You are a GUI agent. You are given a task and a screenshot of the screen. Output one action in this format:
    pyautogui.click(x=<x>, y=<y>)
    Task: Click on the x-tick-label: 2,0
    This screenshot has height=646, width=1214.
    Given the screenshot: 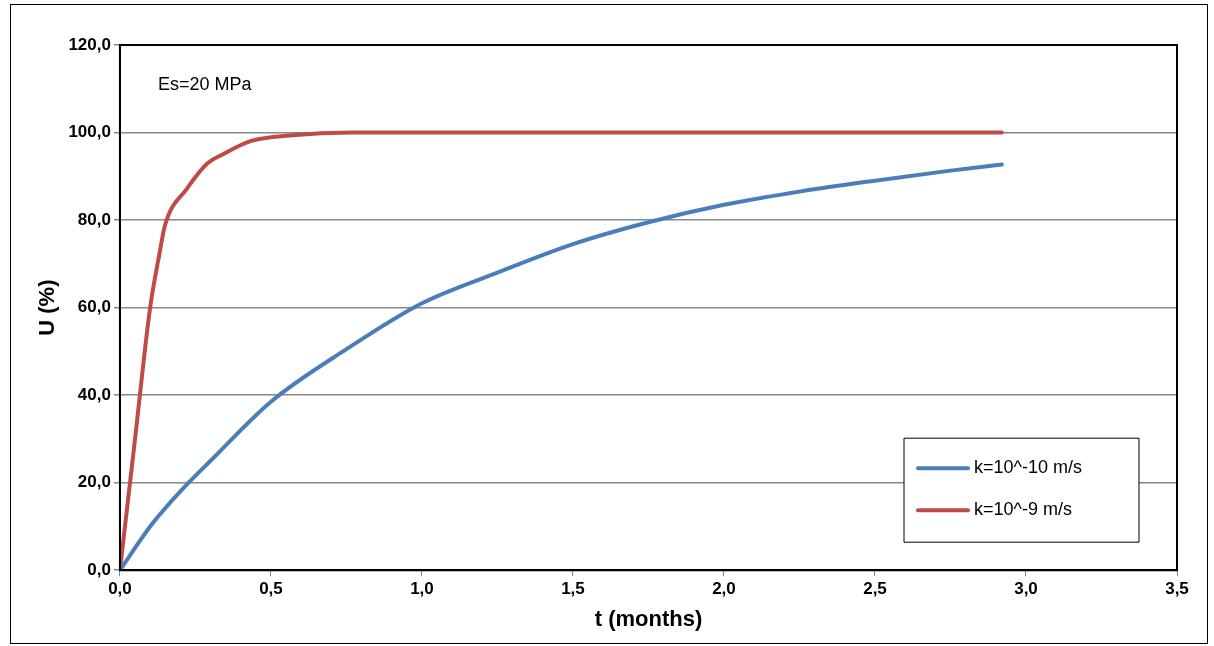 What is the action you would take?
    pyautogui.click(x=724, y=589)
    